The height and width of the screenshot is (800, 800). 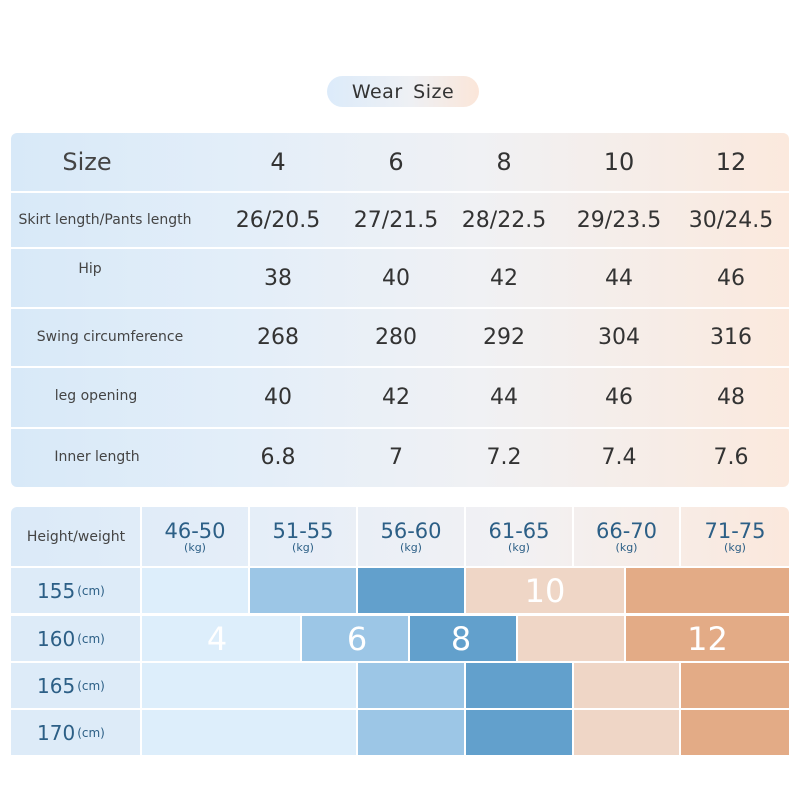 What do you see at coordinates (75, 590) in the screenshot?
I see `height-row-label: 155 (cm)` at bounding box center [75, 590].